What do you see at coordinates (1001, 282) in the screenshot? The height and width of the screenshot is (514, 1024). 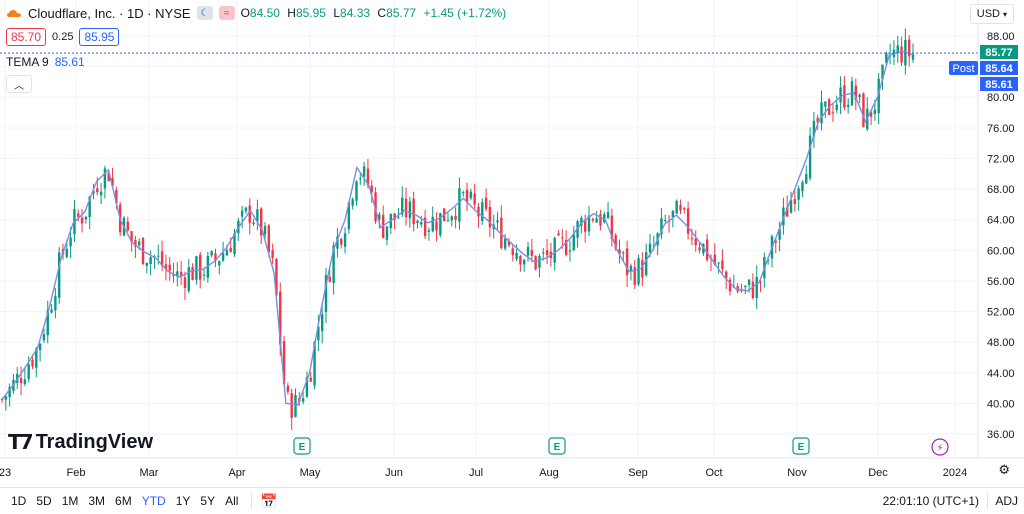 I see `price-tick-label: 56.00` at bounding box center [1001, 282].